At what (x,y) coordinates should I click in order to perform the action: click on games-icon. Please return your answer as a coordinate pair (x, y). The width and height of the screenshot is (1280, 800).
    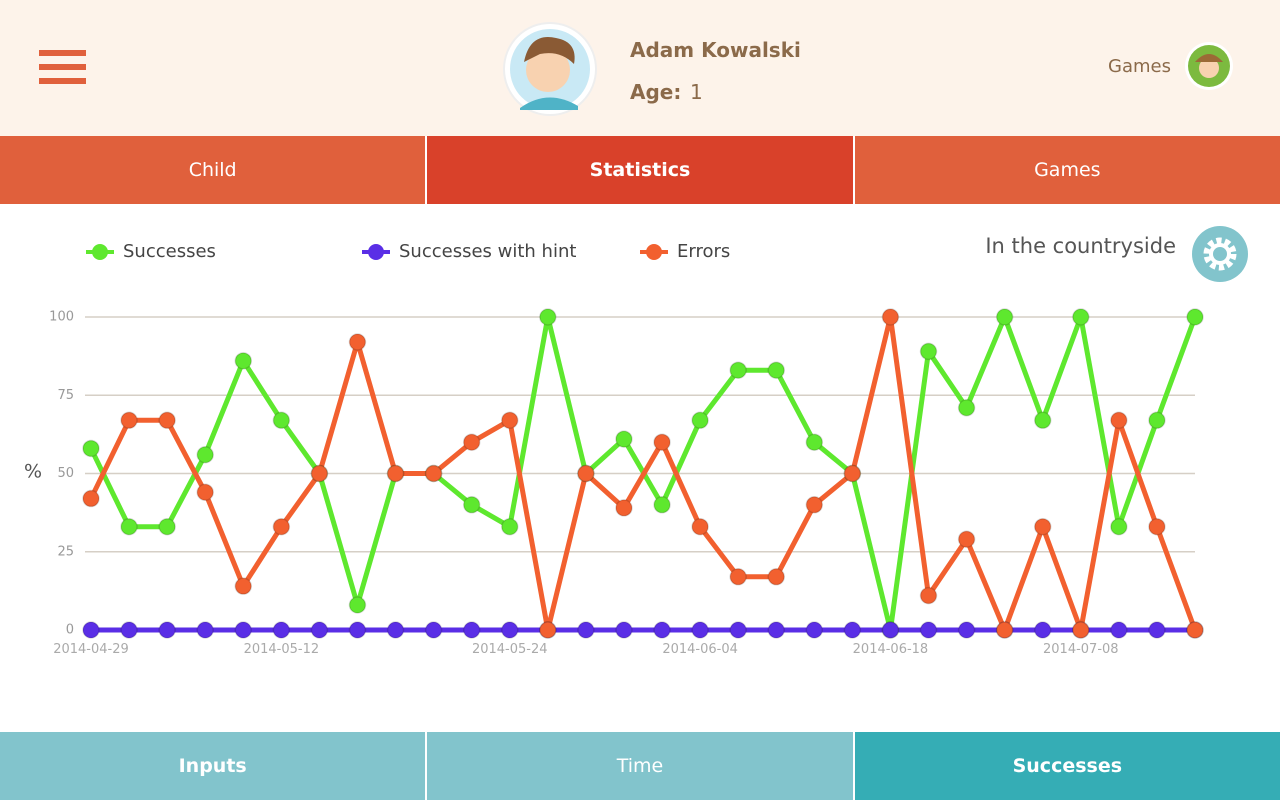
    Looking at the image, I should click on (1209, 66).